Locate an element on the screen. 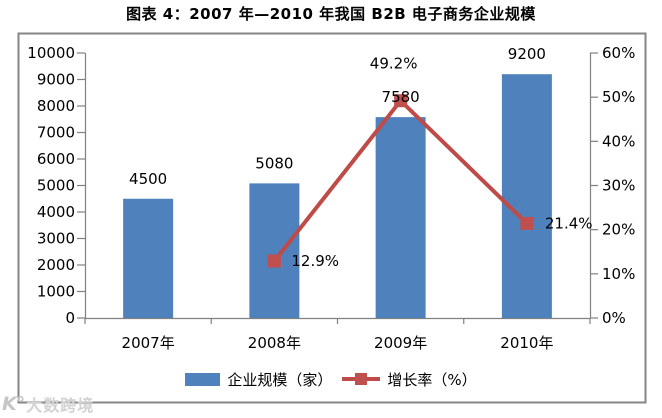 Image resolution: width=662 pixels, height=418 pixels. chart-title: 图表 4：2007 年—2010 年我国 B2B 电子商务企业规模 is located at coordinates (331, 14).